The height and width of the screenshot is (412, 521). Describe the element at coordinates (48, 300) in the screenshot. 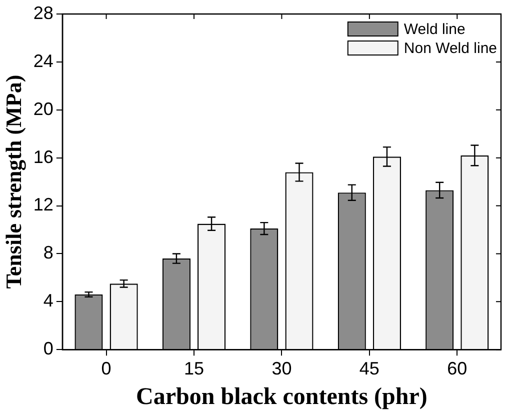

I see `y-tick-label: 4` at that location.